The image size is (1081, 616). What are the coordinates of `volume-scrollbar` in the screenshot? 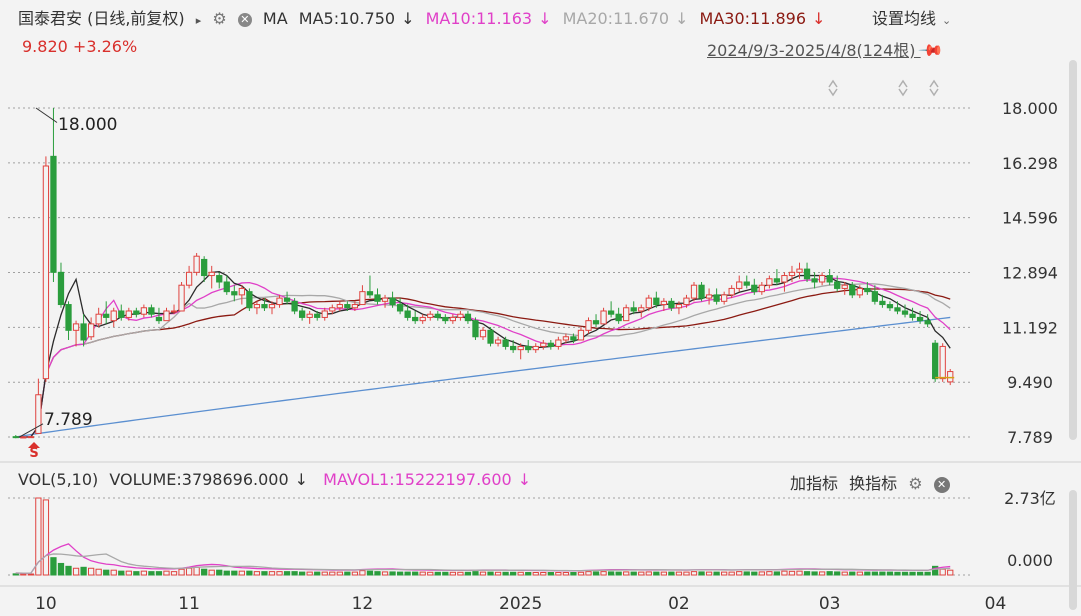 It's located at (1073, 550).